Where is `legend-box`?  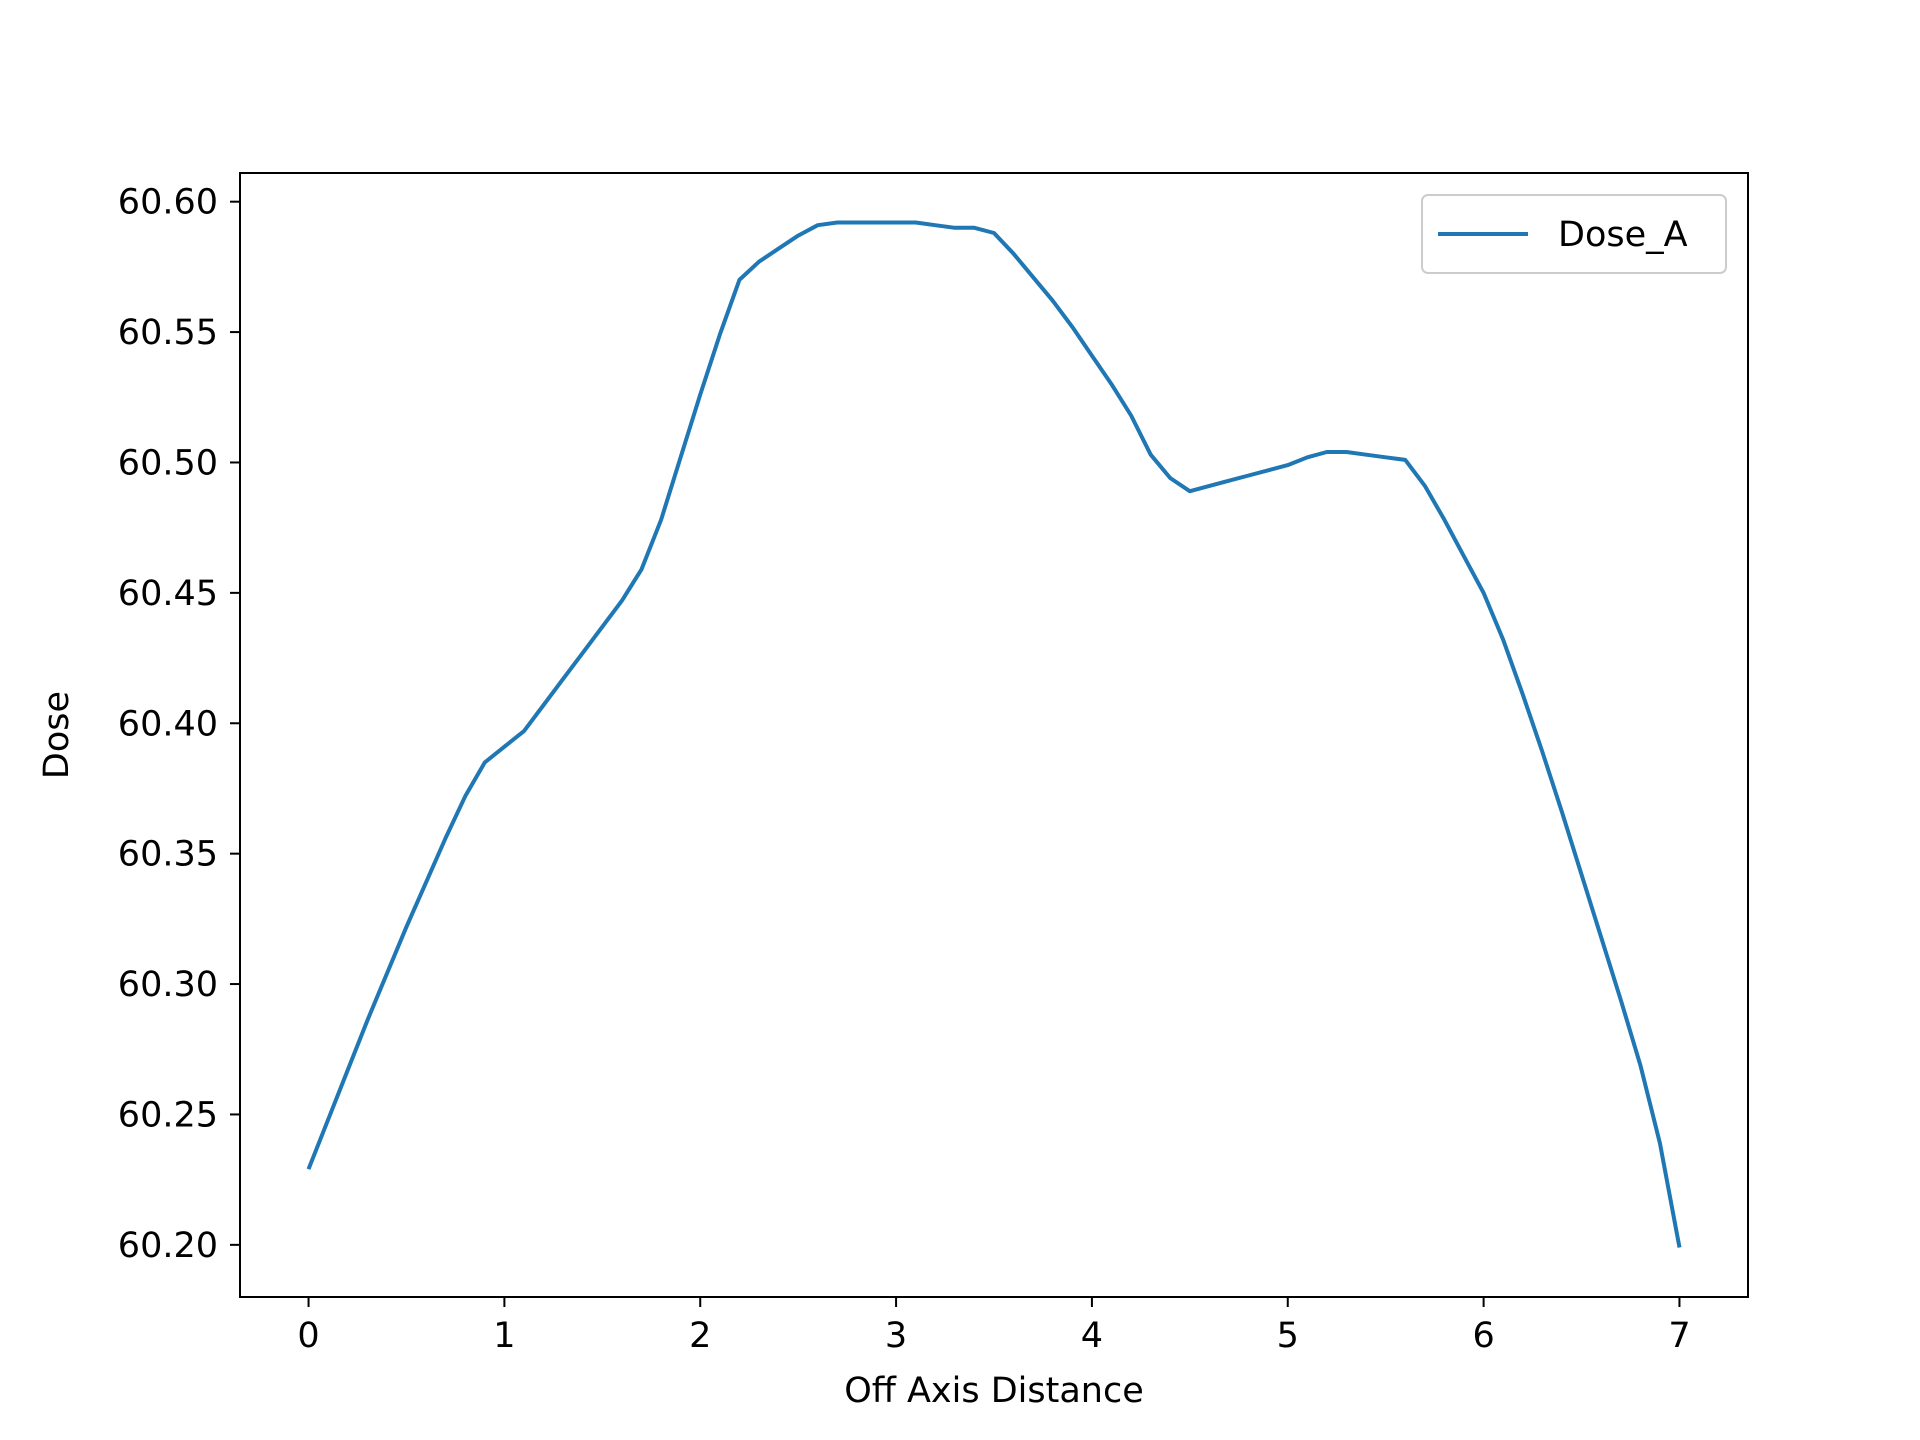
legend-box is located at coordinates (1574, 234).